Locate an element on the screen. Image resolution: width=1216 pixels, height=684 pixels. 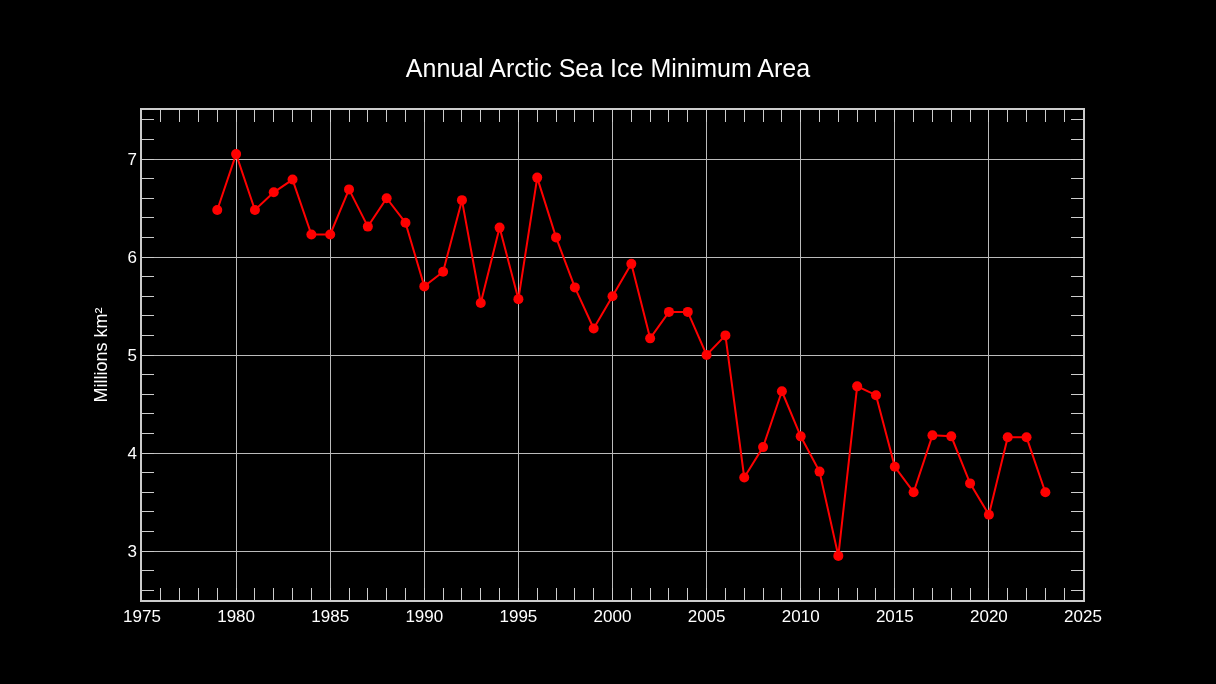
y-tick-label: 5 is located at coordinates (132, 355).